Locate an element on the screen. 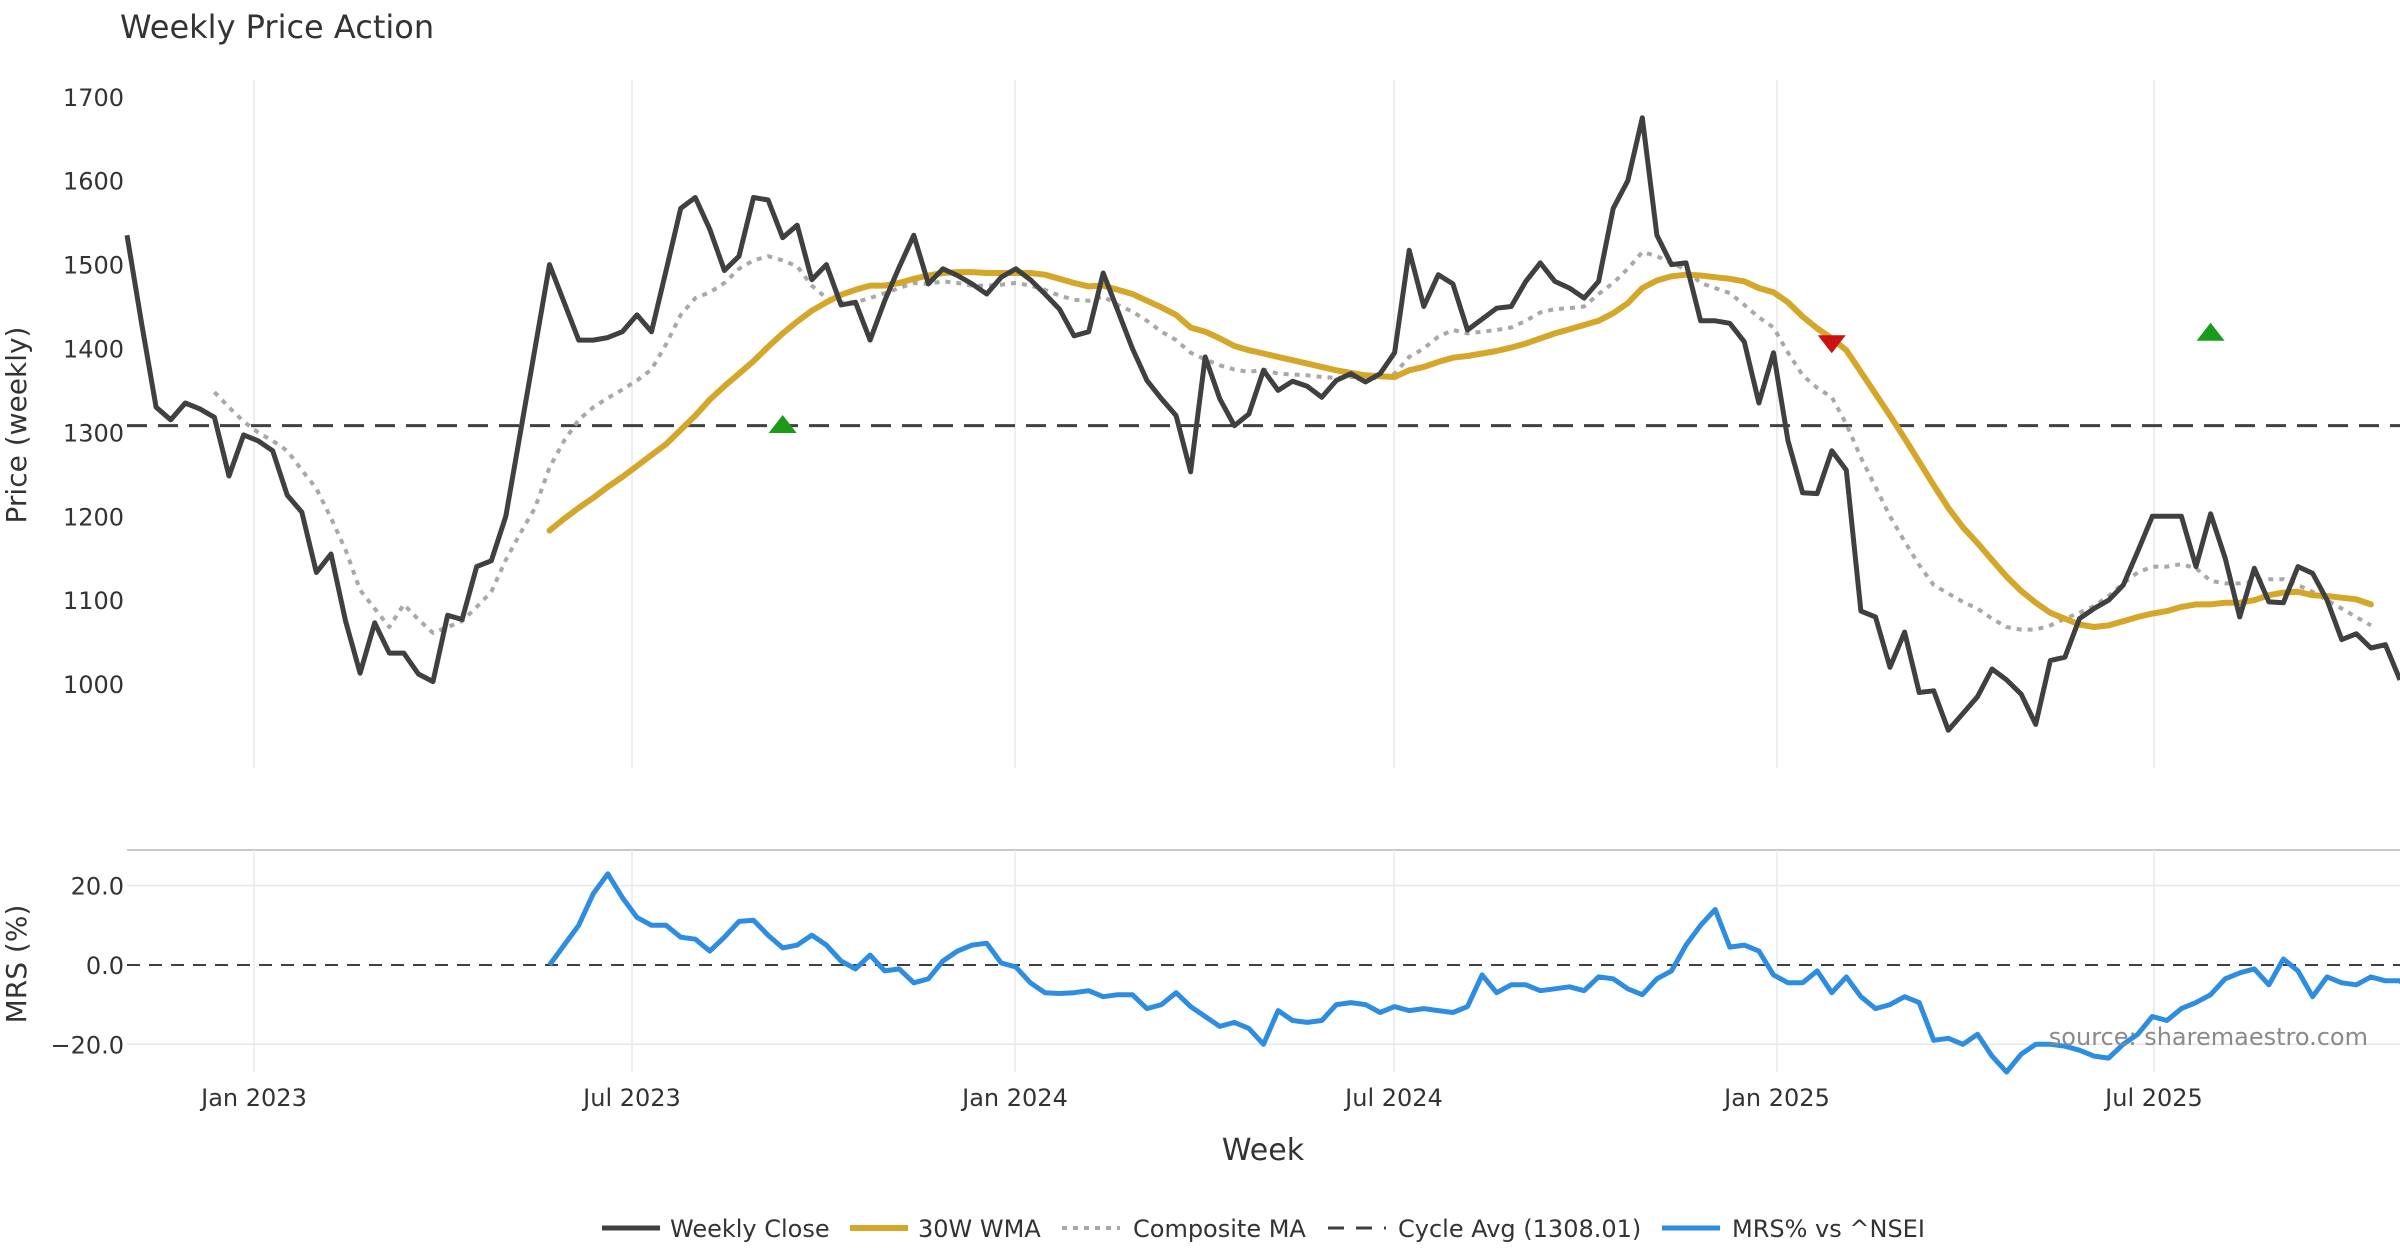  sell-signal-marker is located at coordinates (1831, 344).